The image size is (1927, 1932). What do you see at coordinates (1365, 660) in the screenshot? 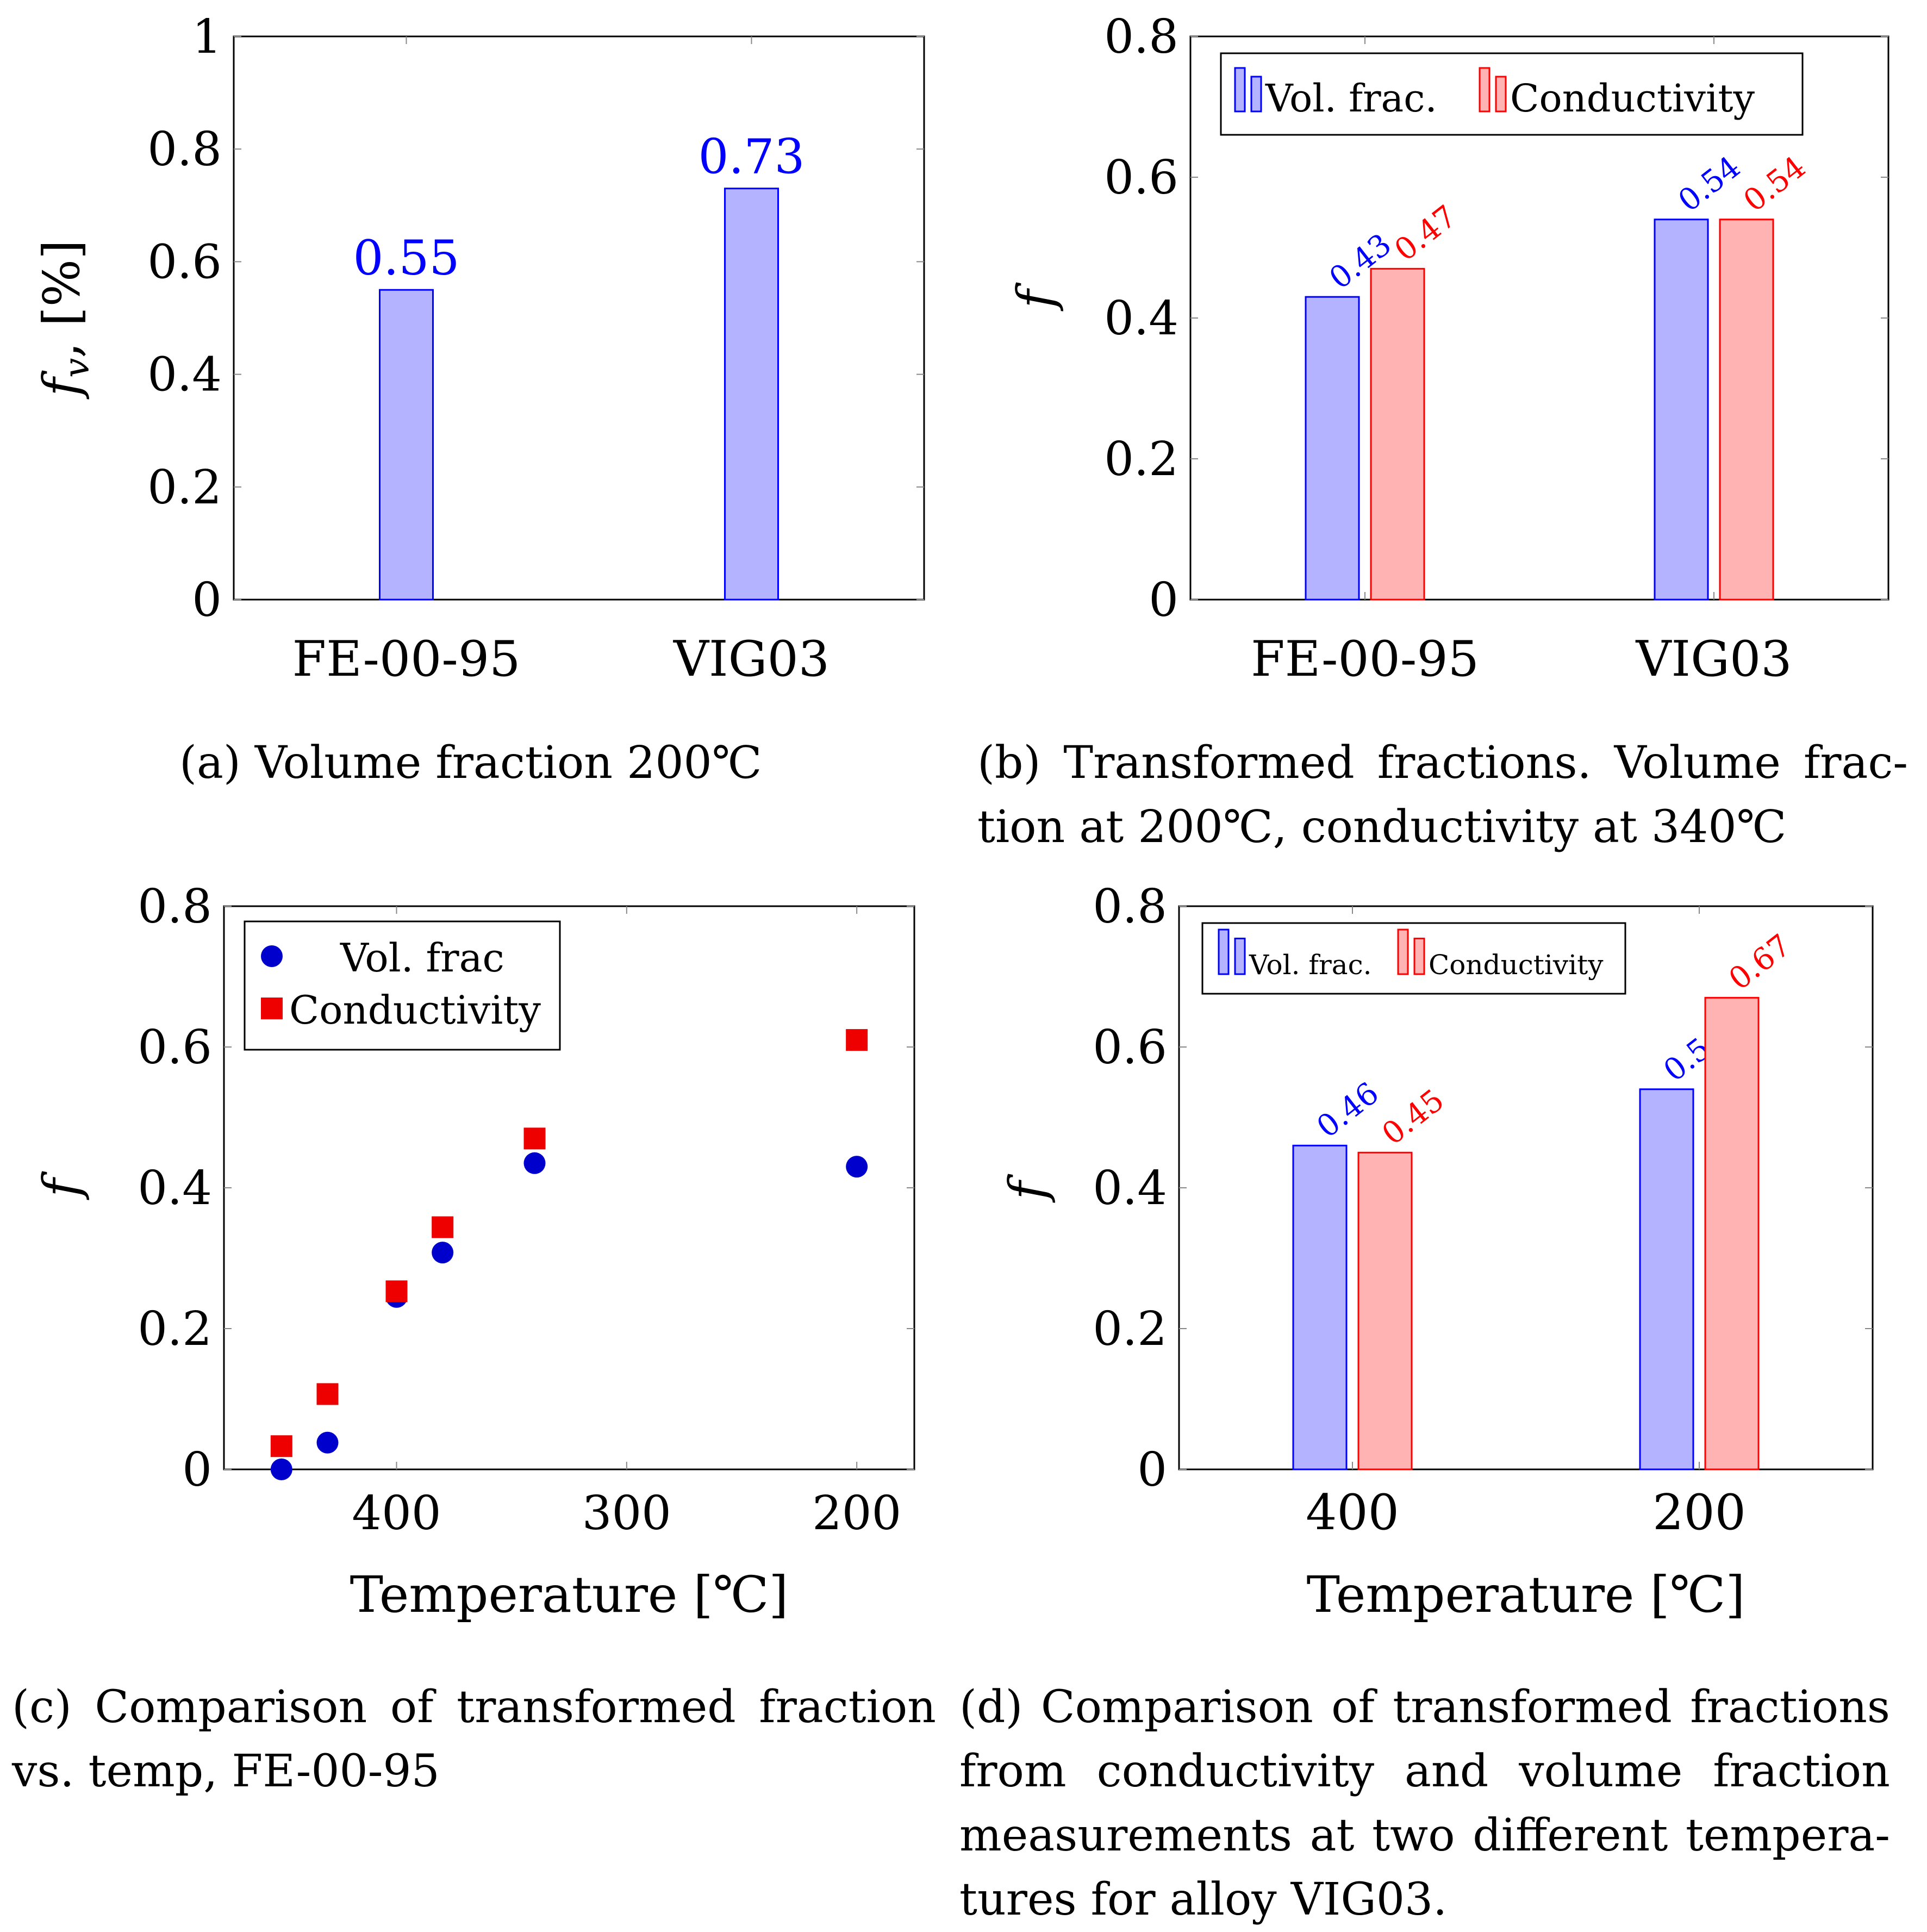
I see `b-xtick-label: FE-00-95` at bounding box center [1365, 660].